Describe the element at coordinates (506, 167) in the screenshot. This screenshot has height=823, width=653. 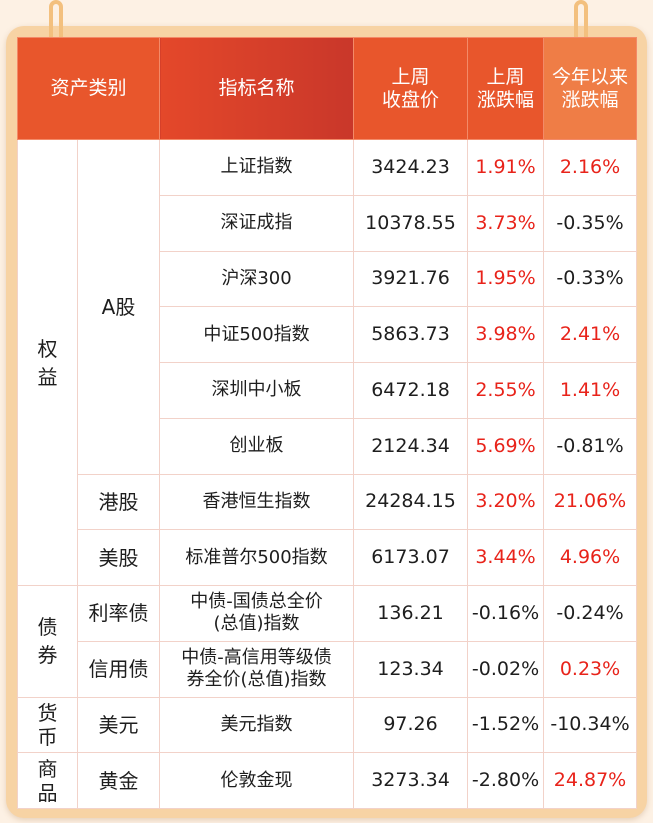
I see `weekly-change: 1.91%` at that location.